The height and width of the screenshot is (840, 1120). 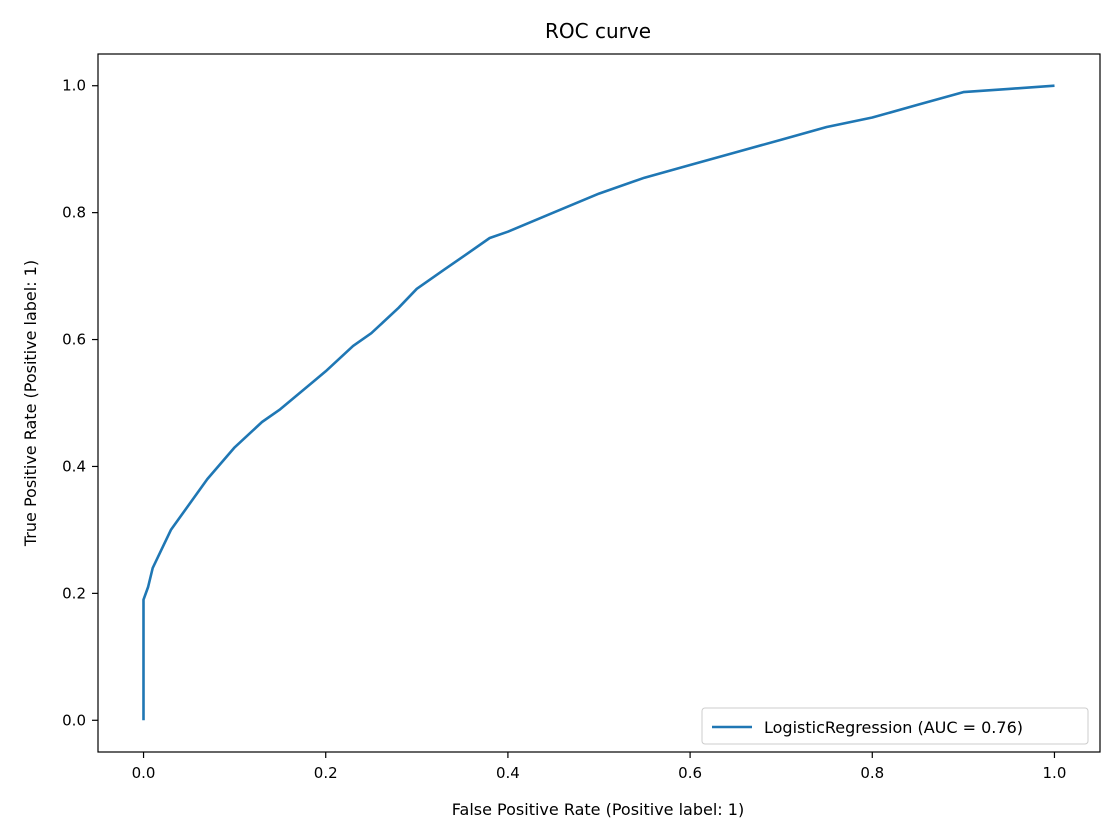 What do you see at coordinates (74, 213) in the screenshot?
I see `y-tick-label: 0.8` at bounding box center [74, 213].